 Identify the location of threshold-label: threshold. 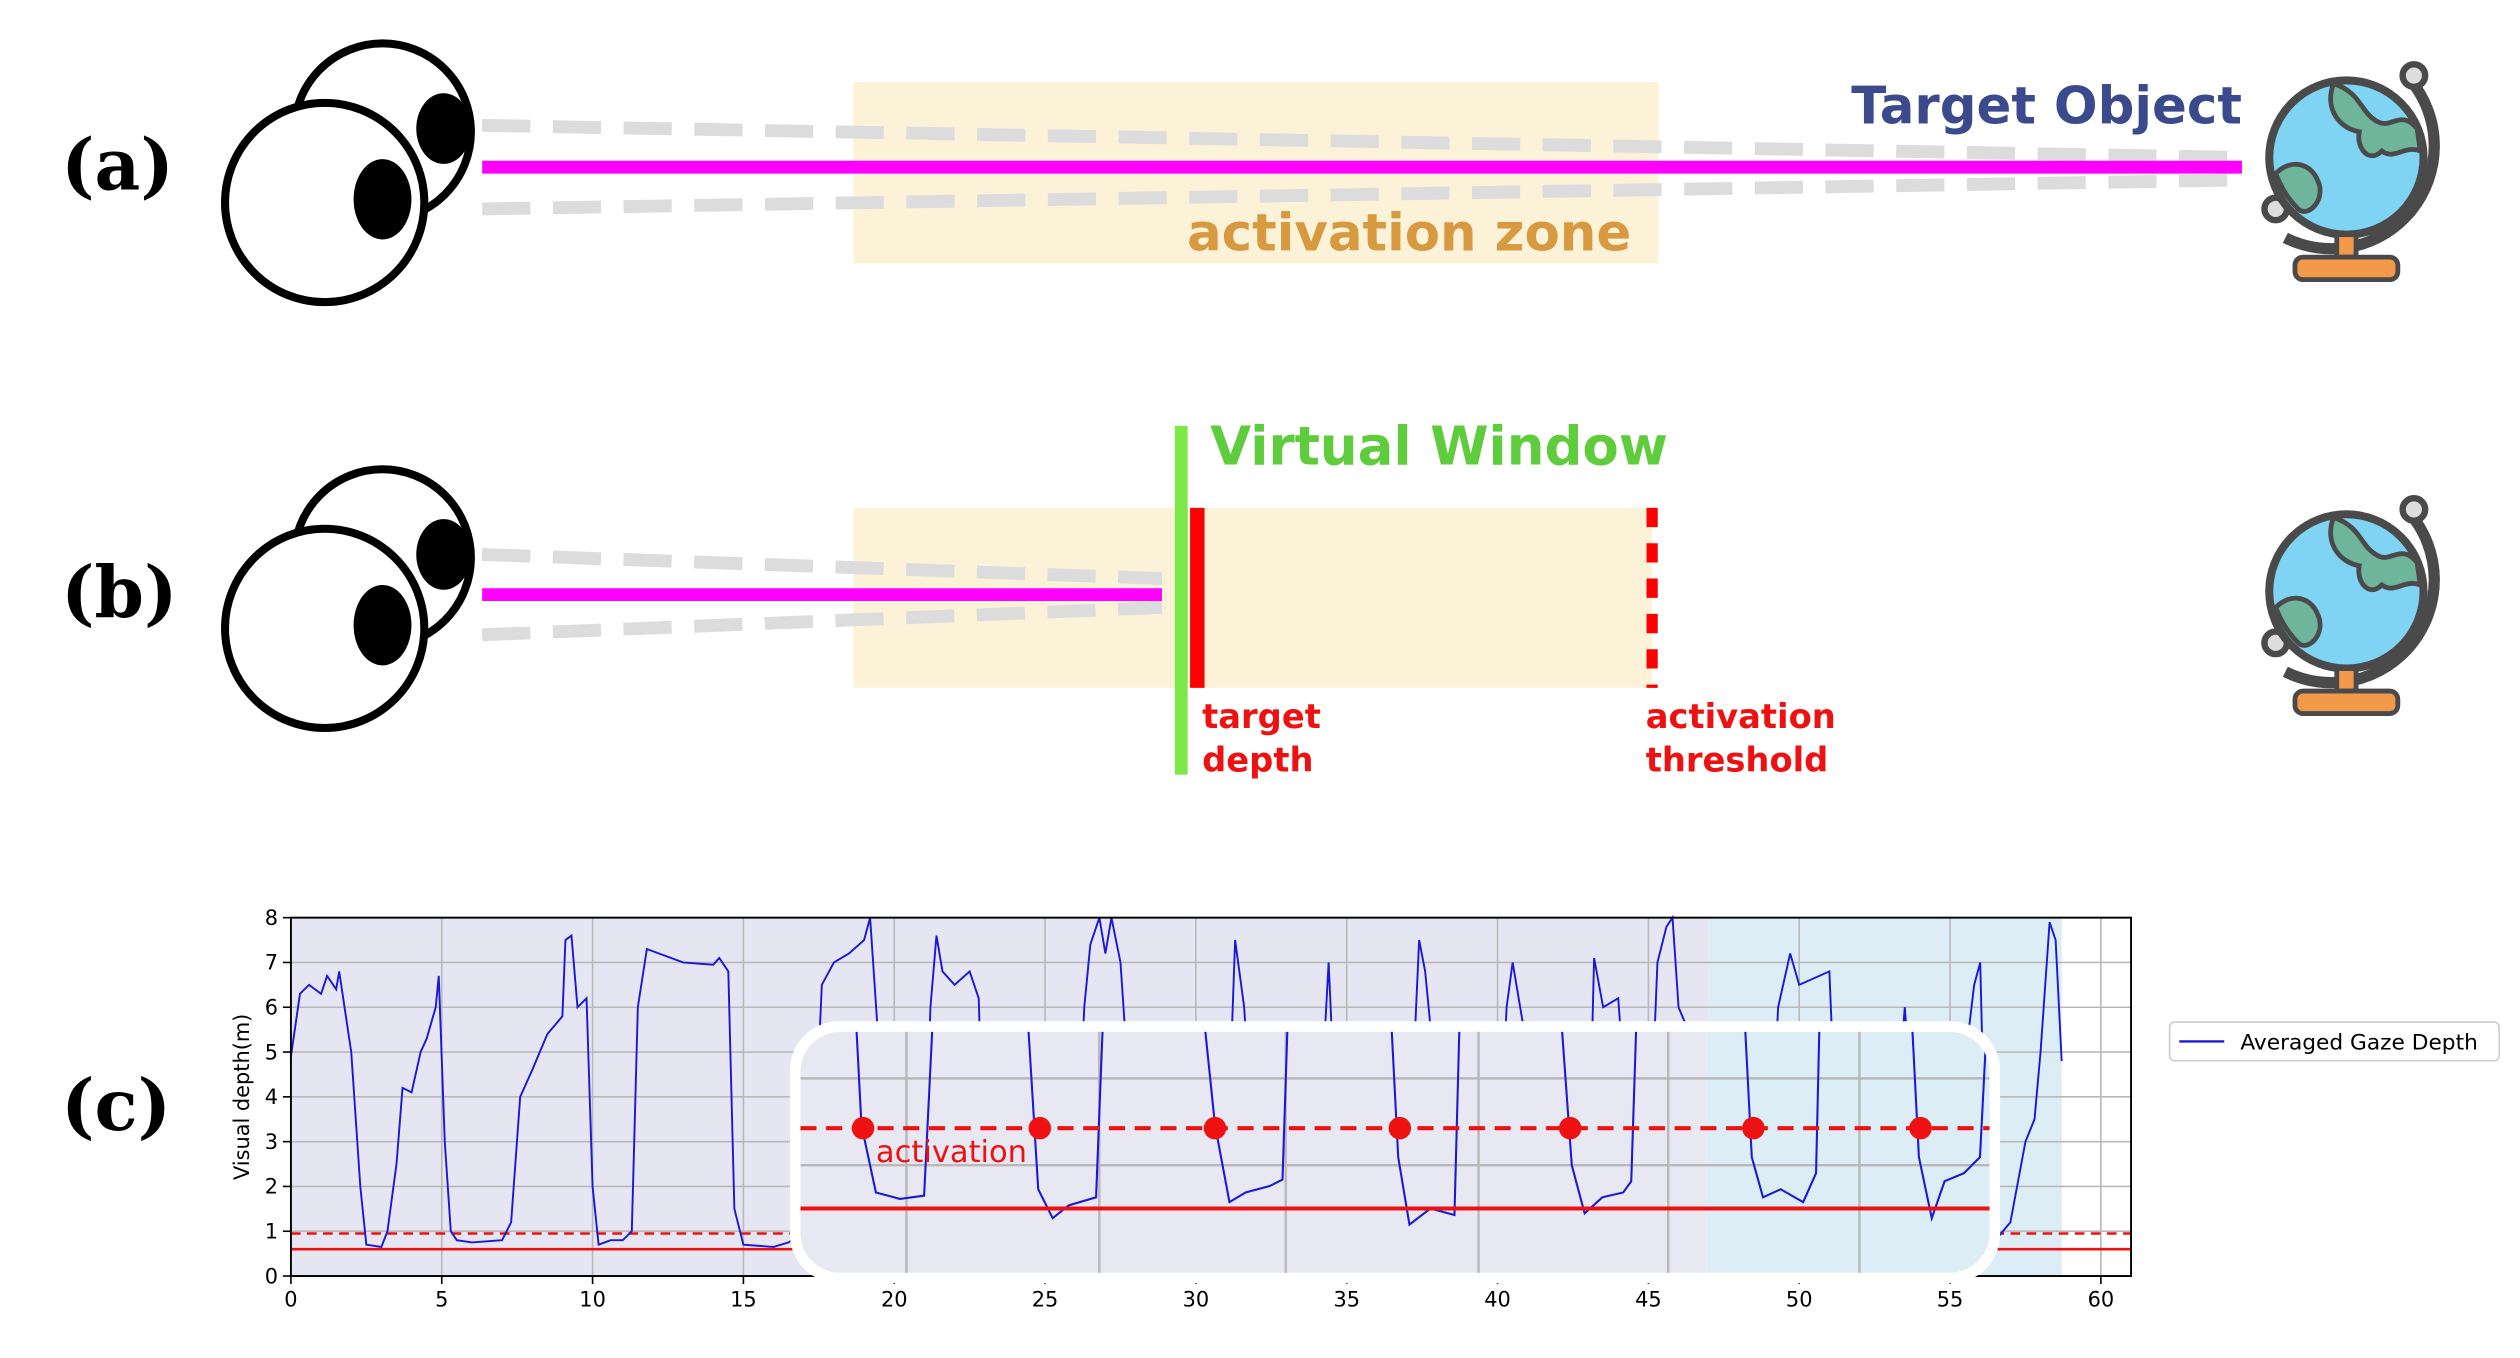
(1737, 759).